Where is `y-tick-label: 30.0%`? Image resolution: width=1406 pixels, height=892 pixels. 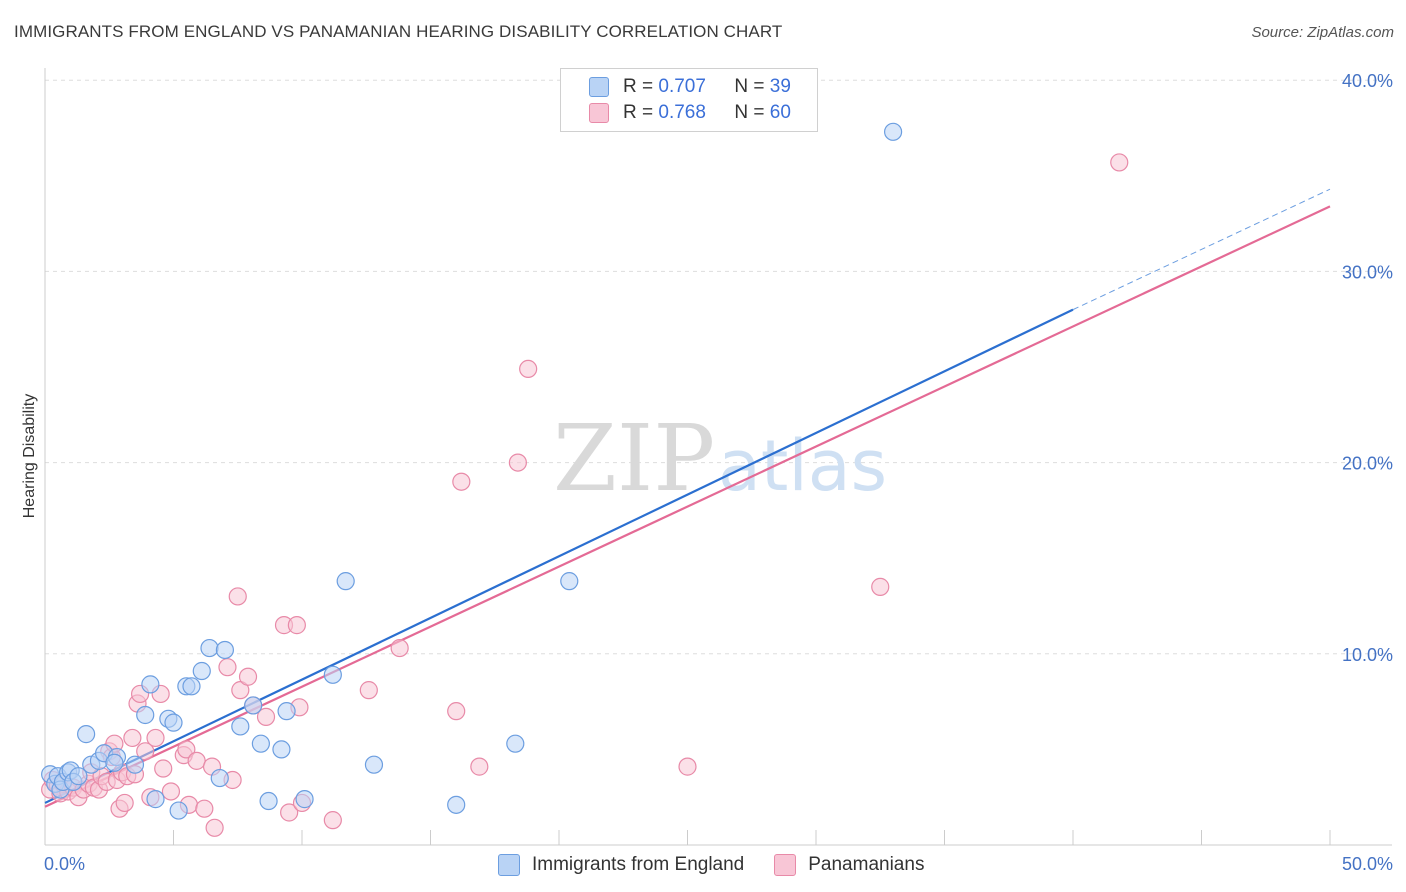 y-tick-label: 30.0% is located at coordinates (1367, 272).